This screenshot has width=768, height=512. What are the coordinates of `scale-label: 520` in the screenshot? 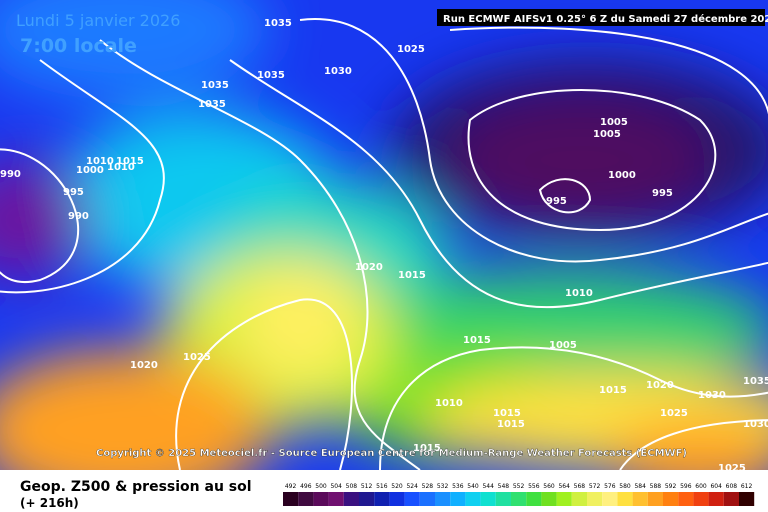 It's located at (397, 486).